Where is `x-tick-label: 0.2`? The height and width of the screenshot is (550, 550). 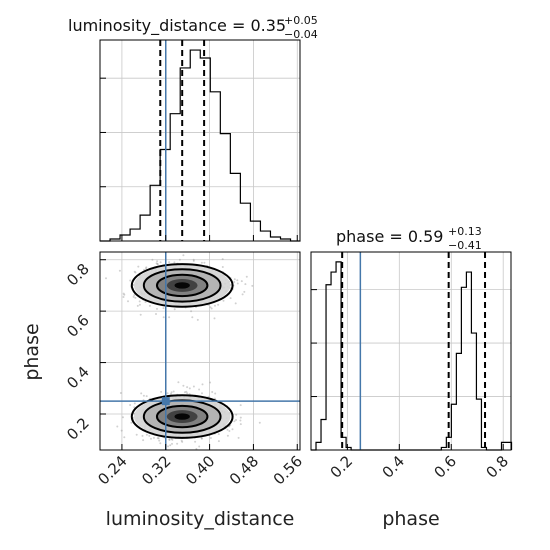 x-tick-label: 0.2 is located at coordinates (342, 467).